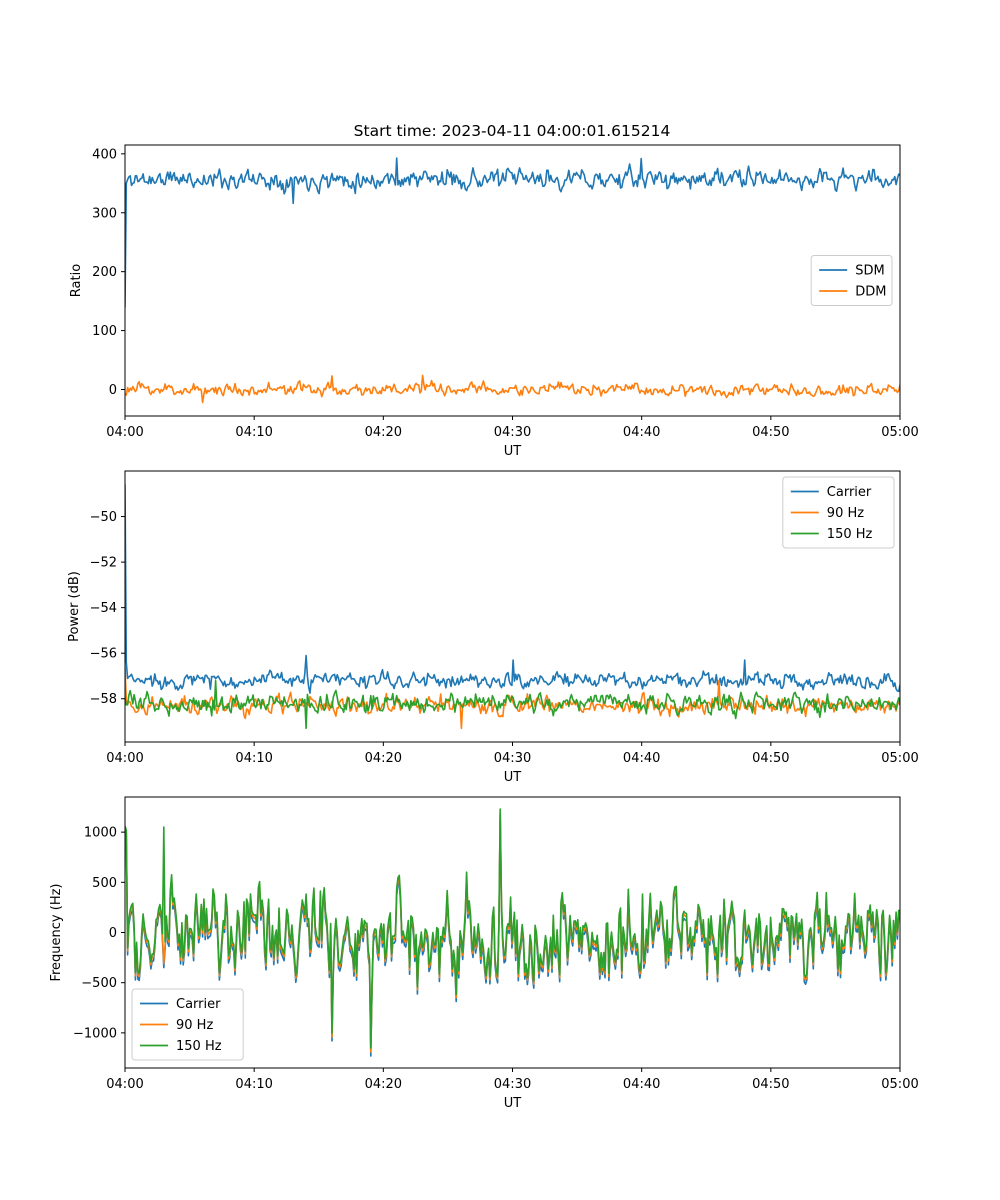  What do you see at coordinates (103, 699) in the screenshot?
I see `y-tick-label: −58` at bounding box center [103, 699].